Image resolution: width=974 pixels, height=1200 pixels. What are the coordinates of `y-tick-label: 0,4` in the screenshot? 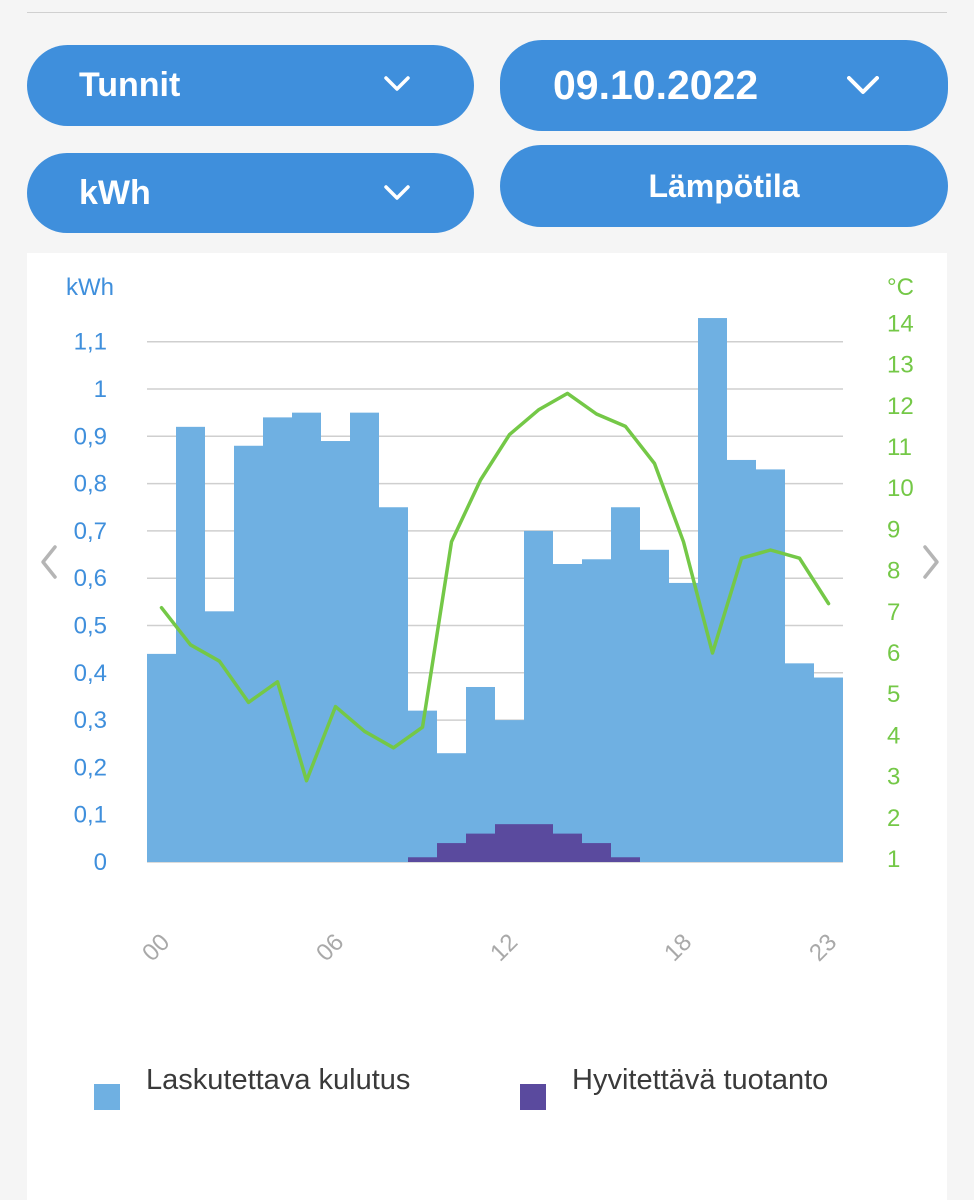 It's located at (90, 673).